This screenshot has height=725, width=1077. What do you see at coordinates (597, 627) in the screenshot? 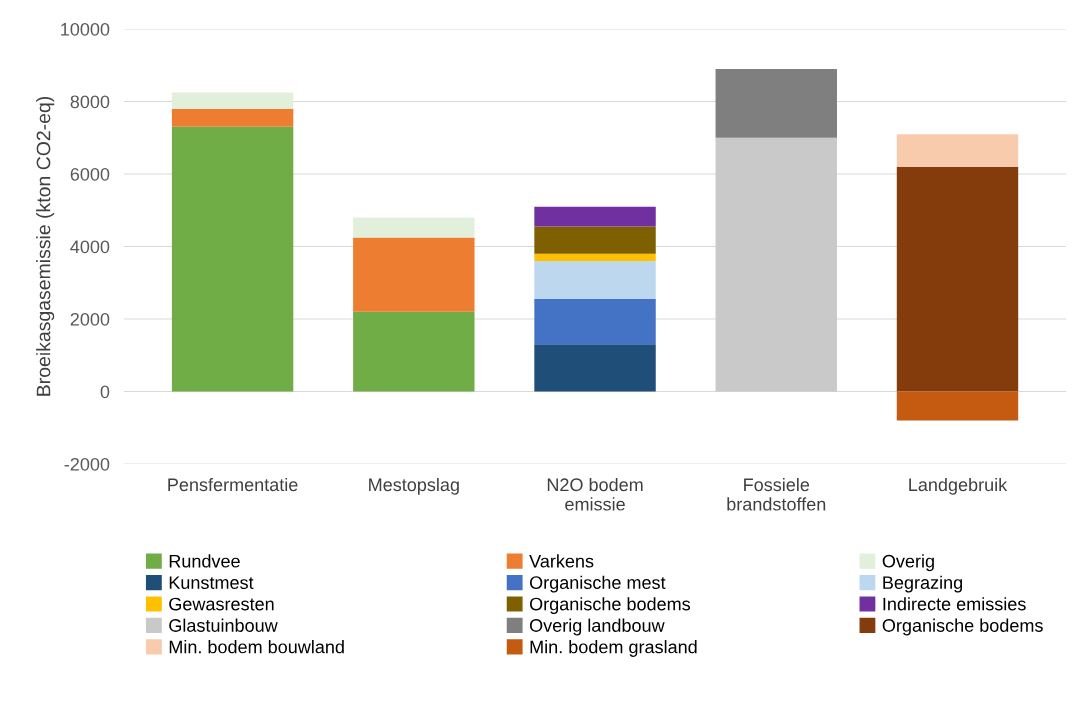
I see `legend-label: Overig landbouw` at bounding box center [597, 627].